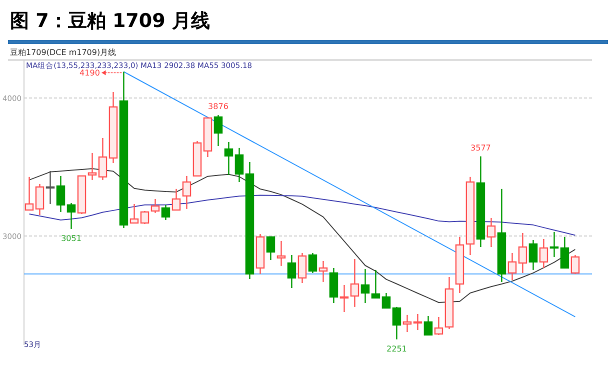  I want to click on annotation: 3577, so click(480, 147).